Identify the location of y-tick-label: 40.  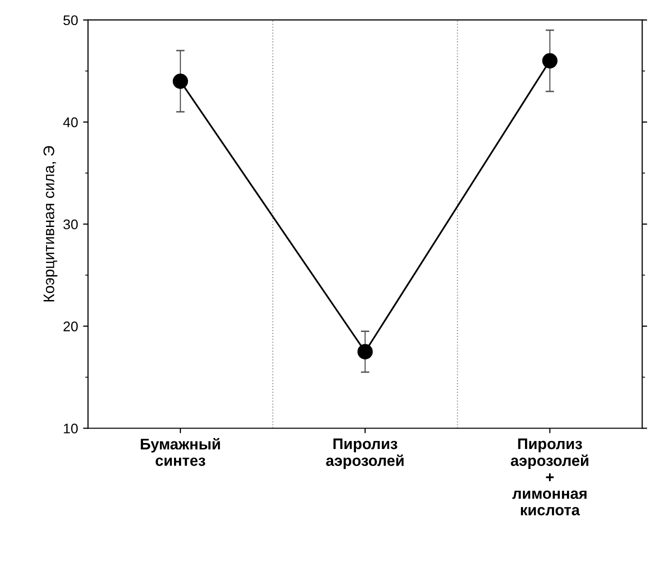
(70, 122).